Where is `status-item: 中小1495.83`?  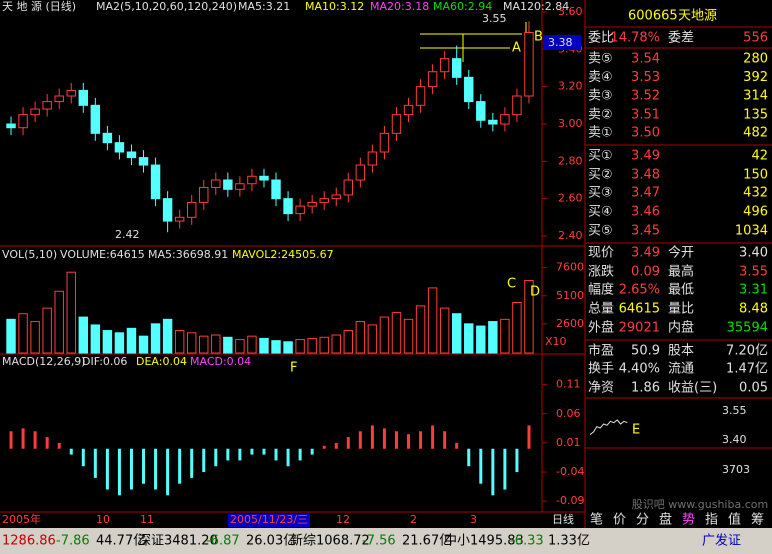 status-item: 中小1495.83 is located at coordinates (484, 541).